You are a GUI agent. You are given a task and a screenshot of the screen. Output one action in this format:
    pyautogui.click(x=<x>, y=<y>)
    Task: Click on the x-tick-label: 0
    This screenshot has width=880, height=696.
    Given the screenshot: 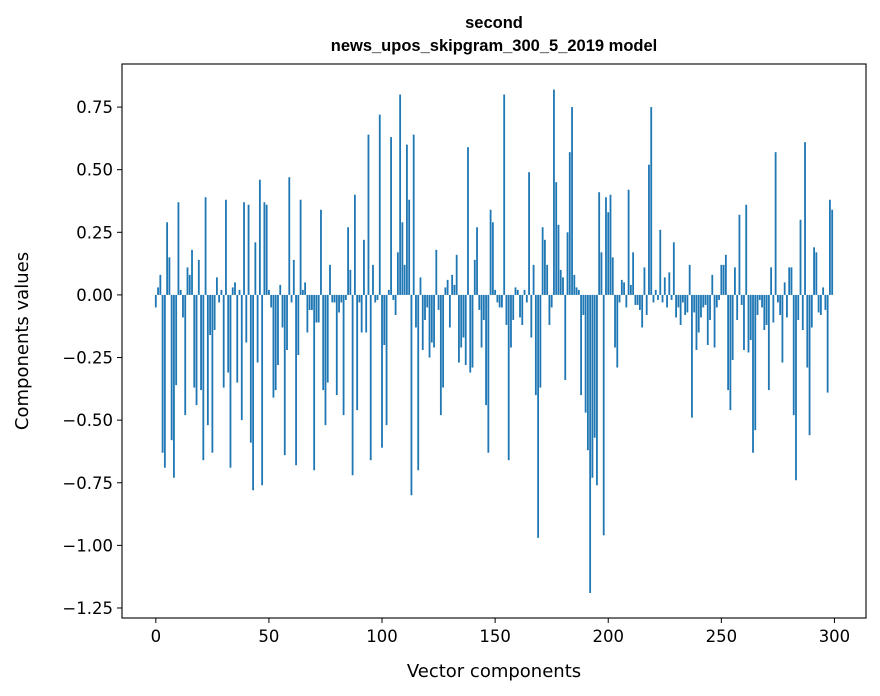 What is the action you would take?
    pyautogui.click(x=156, y=636)
    